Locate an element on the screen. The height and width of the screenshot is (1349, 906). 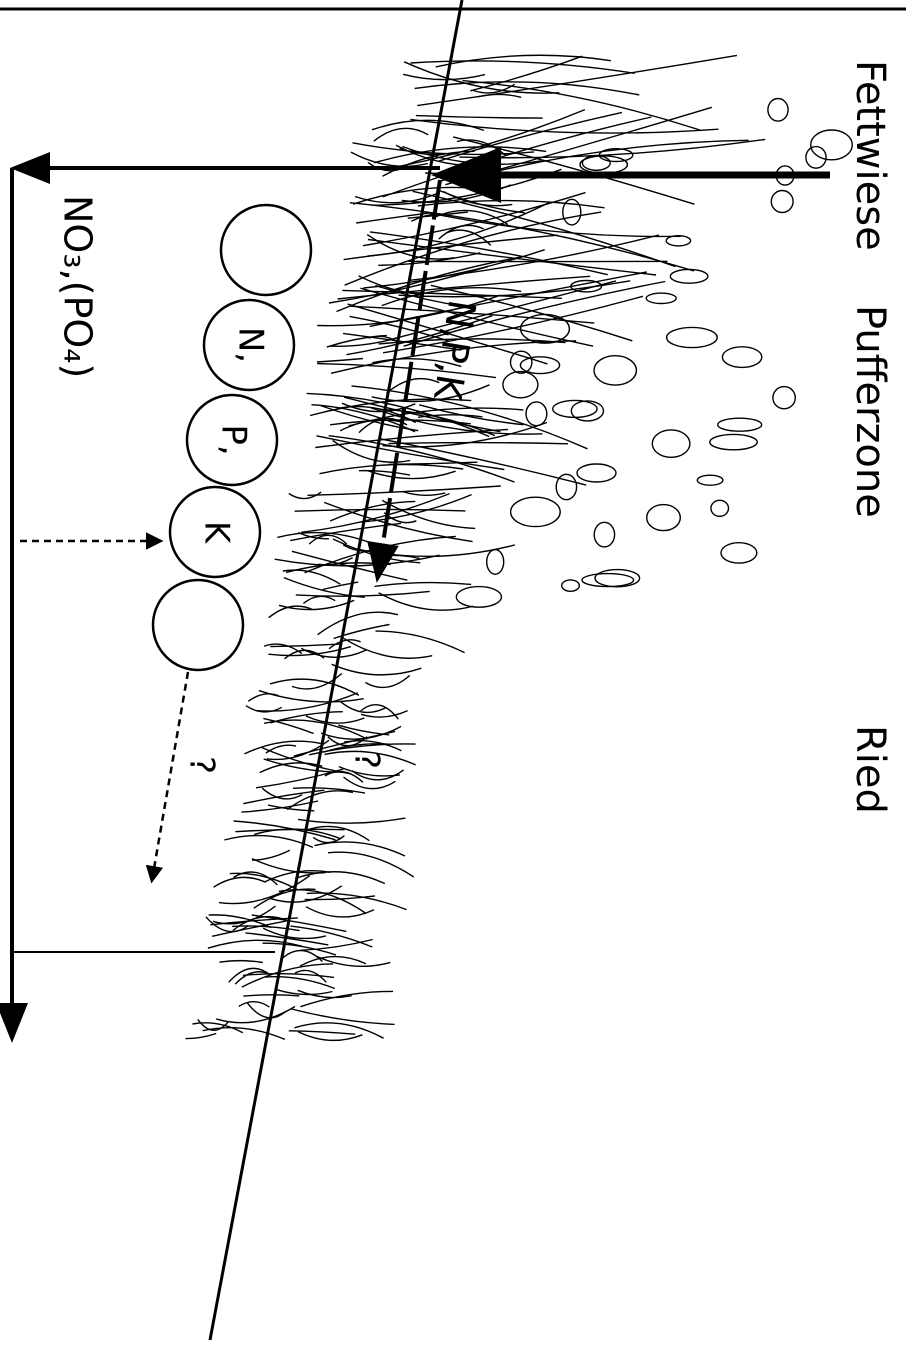
output-dashed-arrow is located at coordinates (167, 777).